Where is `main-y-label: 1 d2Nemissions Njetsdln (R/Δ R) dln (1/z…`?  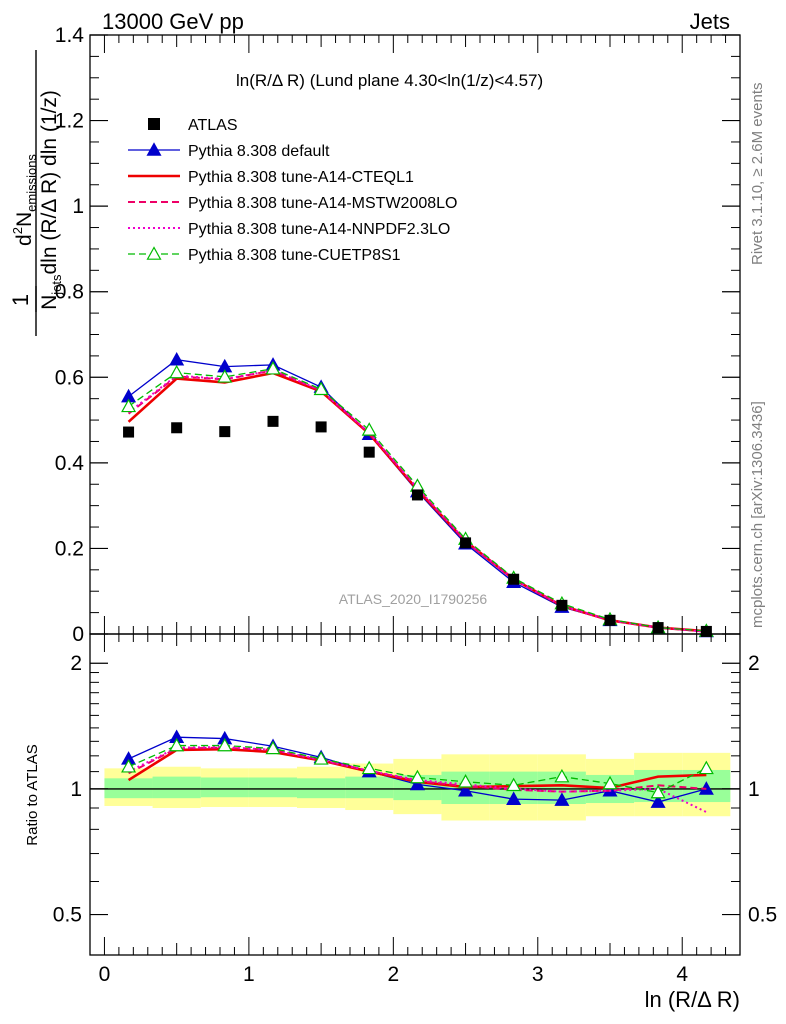 main-y-label: 1 d2Nemissions Njetsdln (R/Δ R) dln (1/z… is located at coordinates (36, 193).